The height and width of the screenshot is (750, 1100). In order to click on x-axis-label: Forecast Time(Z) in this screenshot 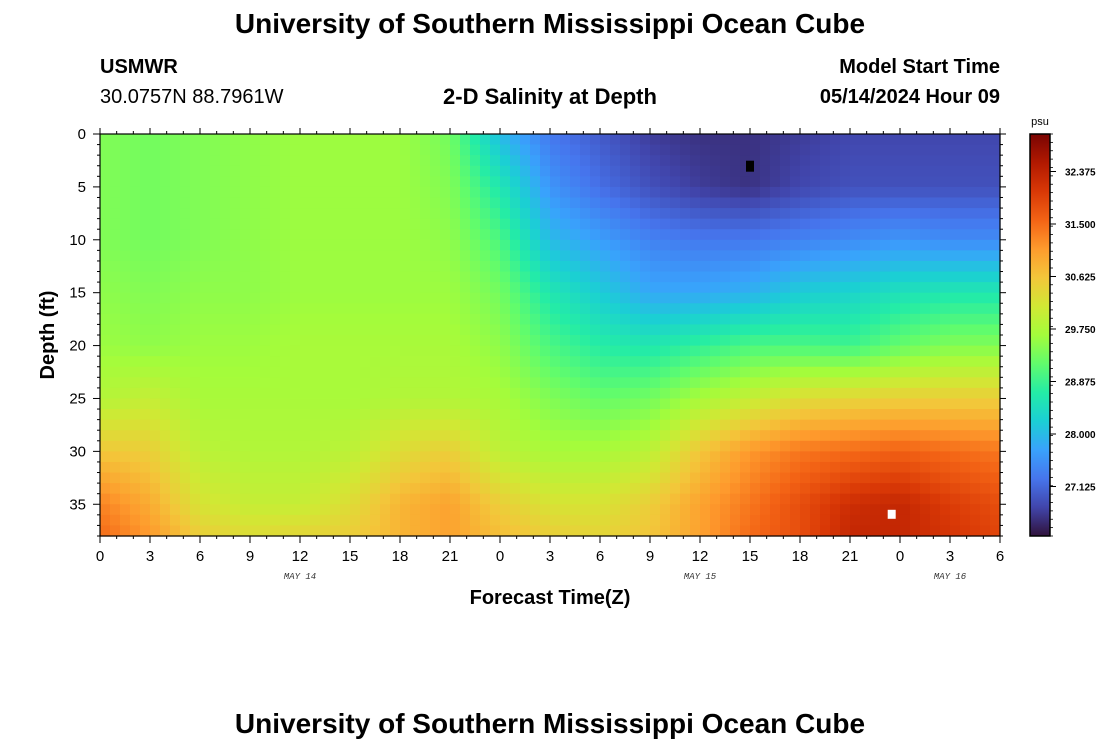, I will do `click(550, 598)`.